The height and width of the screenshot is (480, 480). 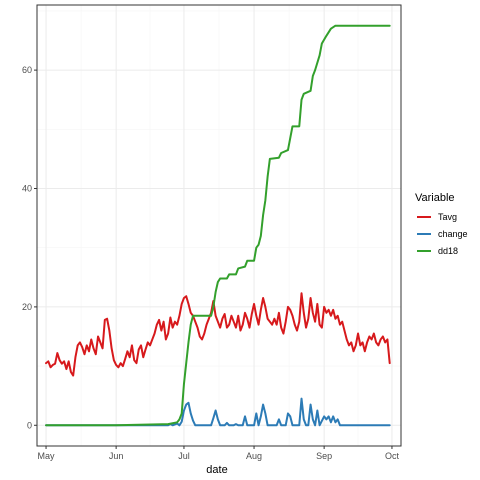 I want to click on y-tick-label: 0, so click(x=29, y=425).